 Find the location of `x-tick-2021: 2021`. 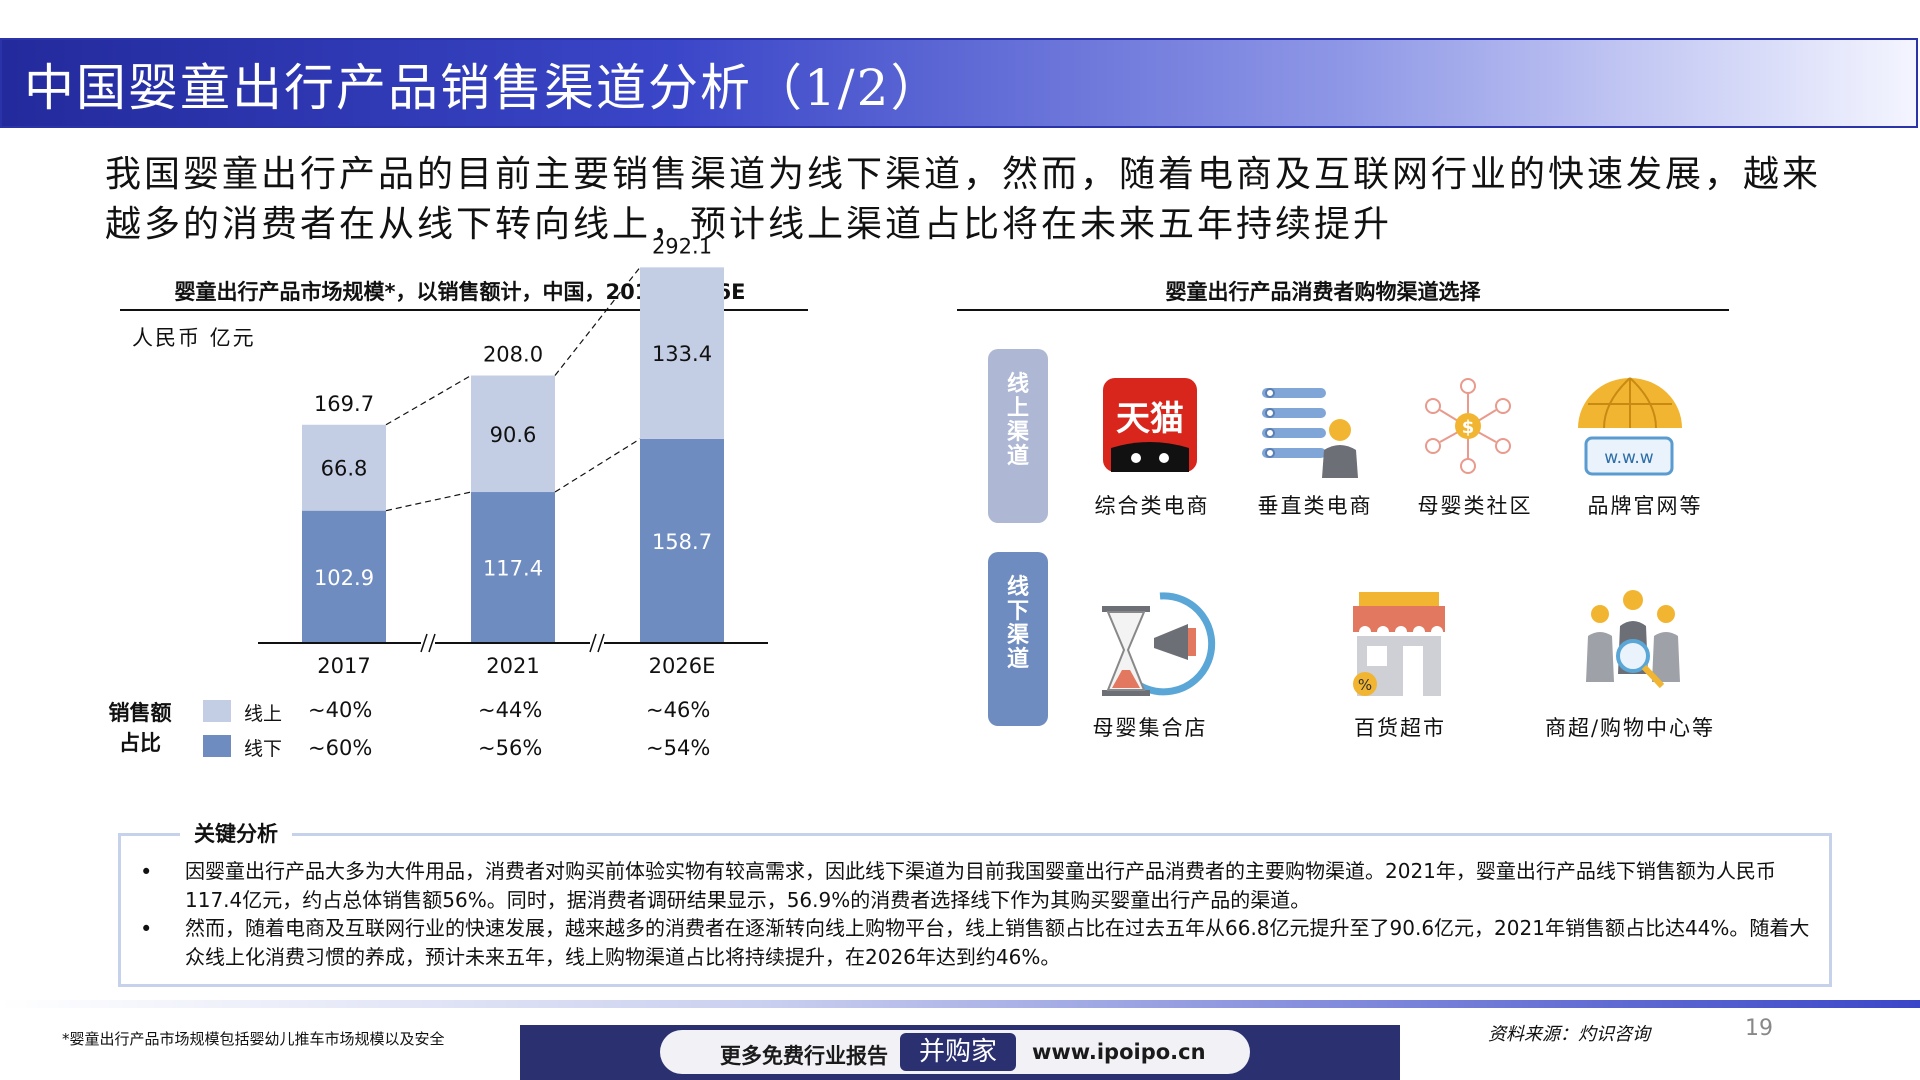

x-tick-2021: 2021 is located at coordinates (512, 666).